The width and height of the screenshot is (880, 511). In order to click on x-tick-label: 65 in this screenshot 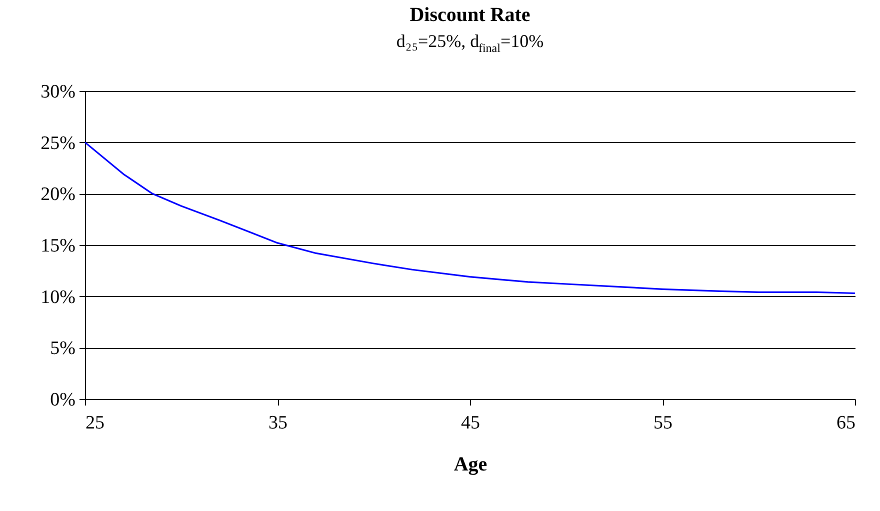, I will do `click(846, 423)`.